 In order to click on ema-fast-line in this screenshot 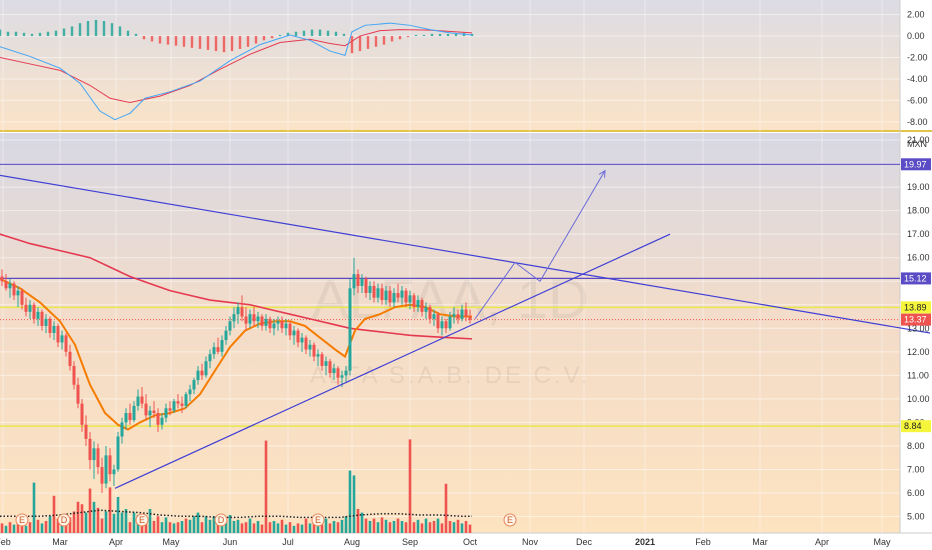, I will do `click(236, 354)`.